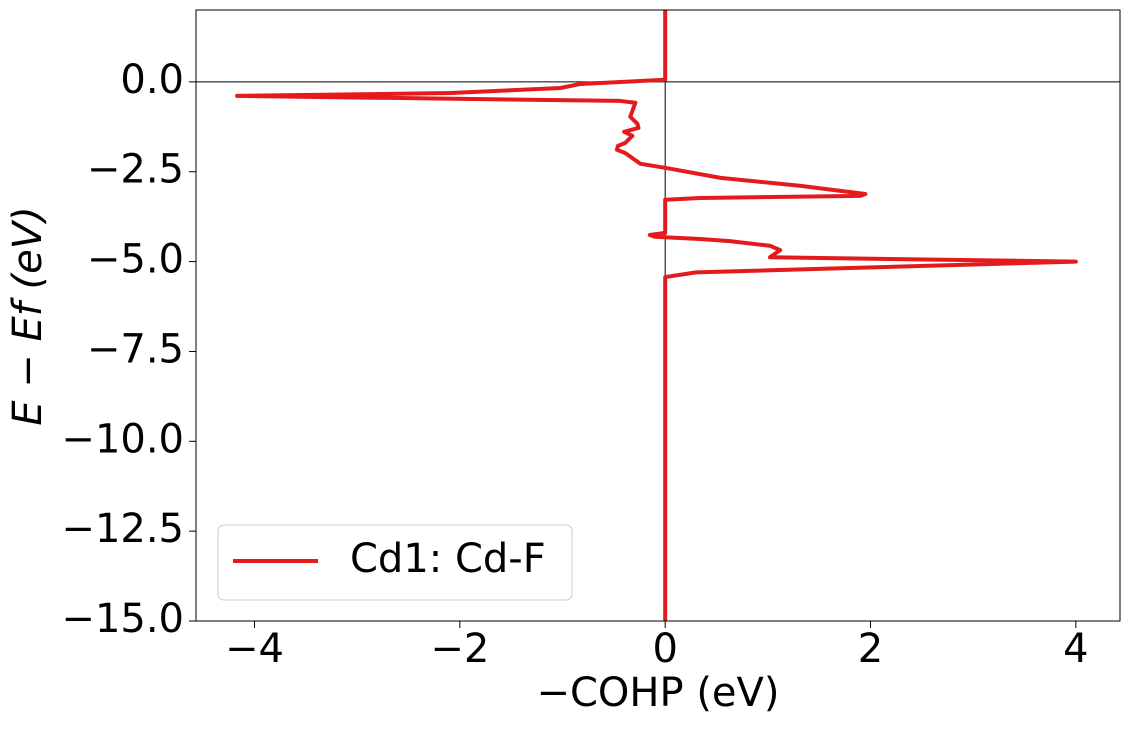 This screenshot has width=1130, height=734. Describe the element at coordinates (664, 649) in the screenshot. I see `x-tick-label: 0` at that location.